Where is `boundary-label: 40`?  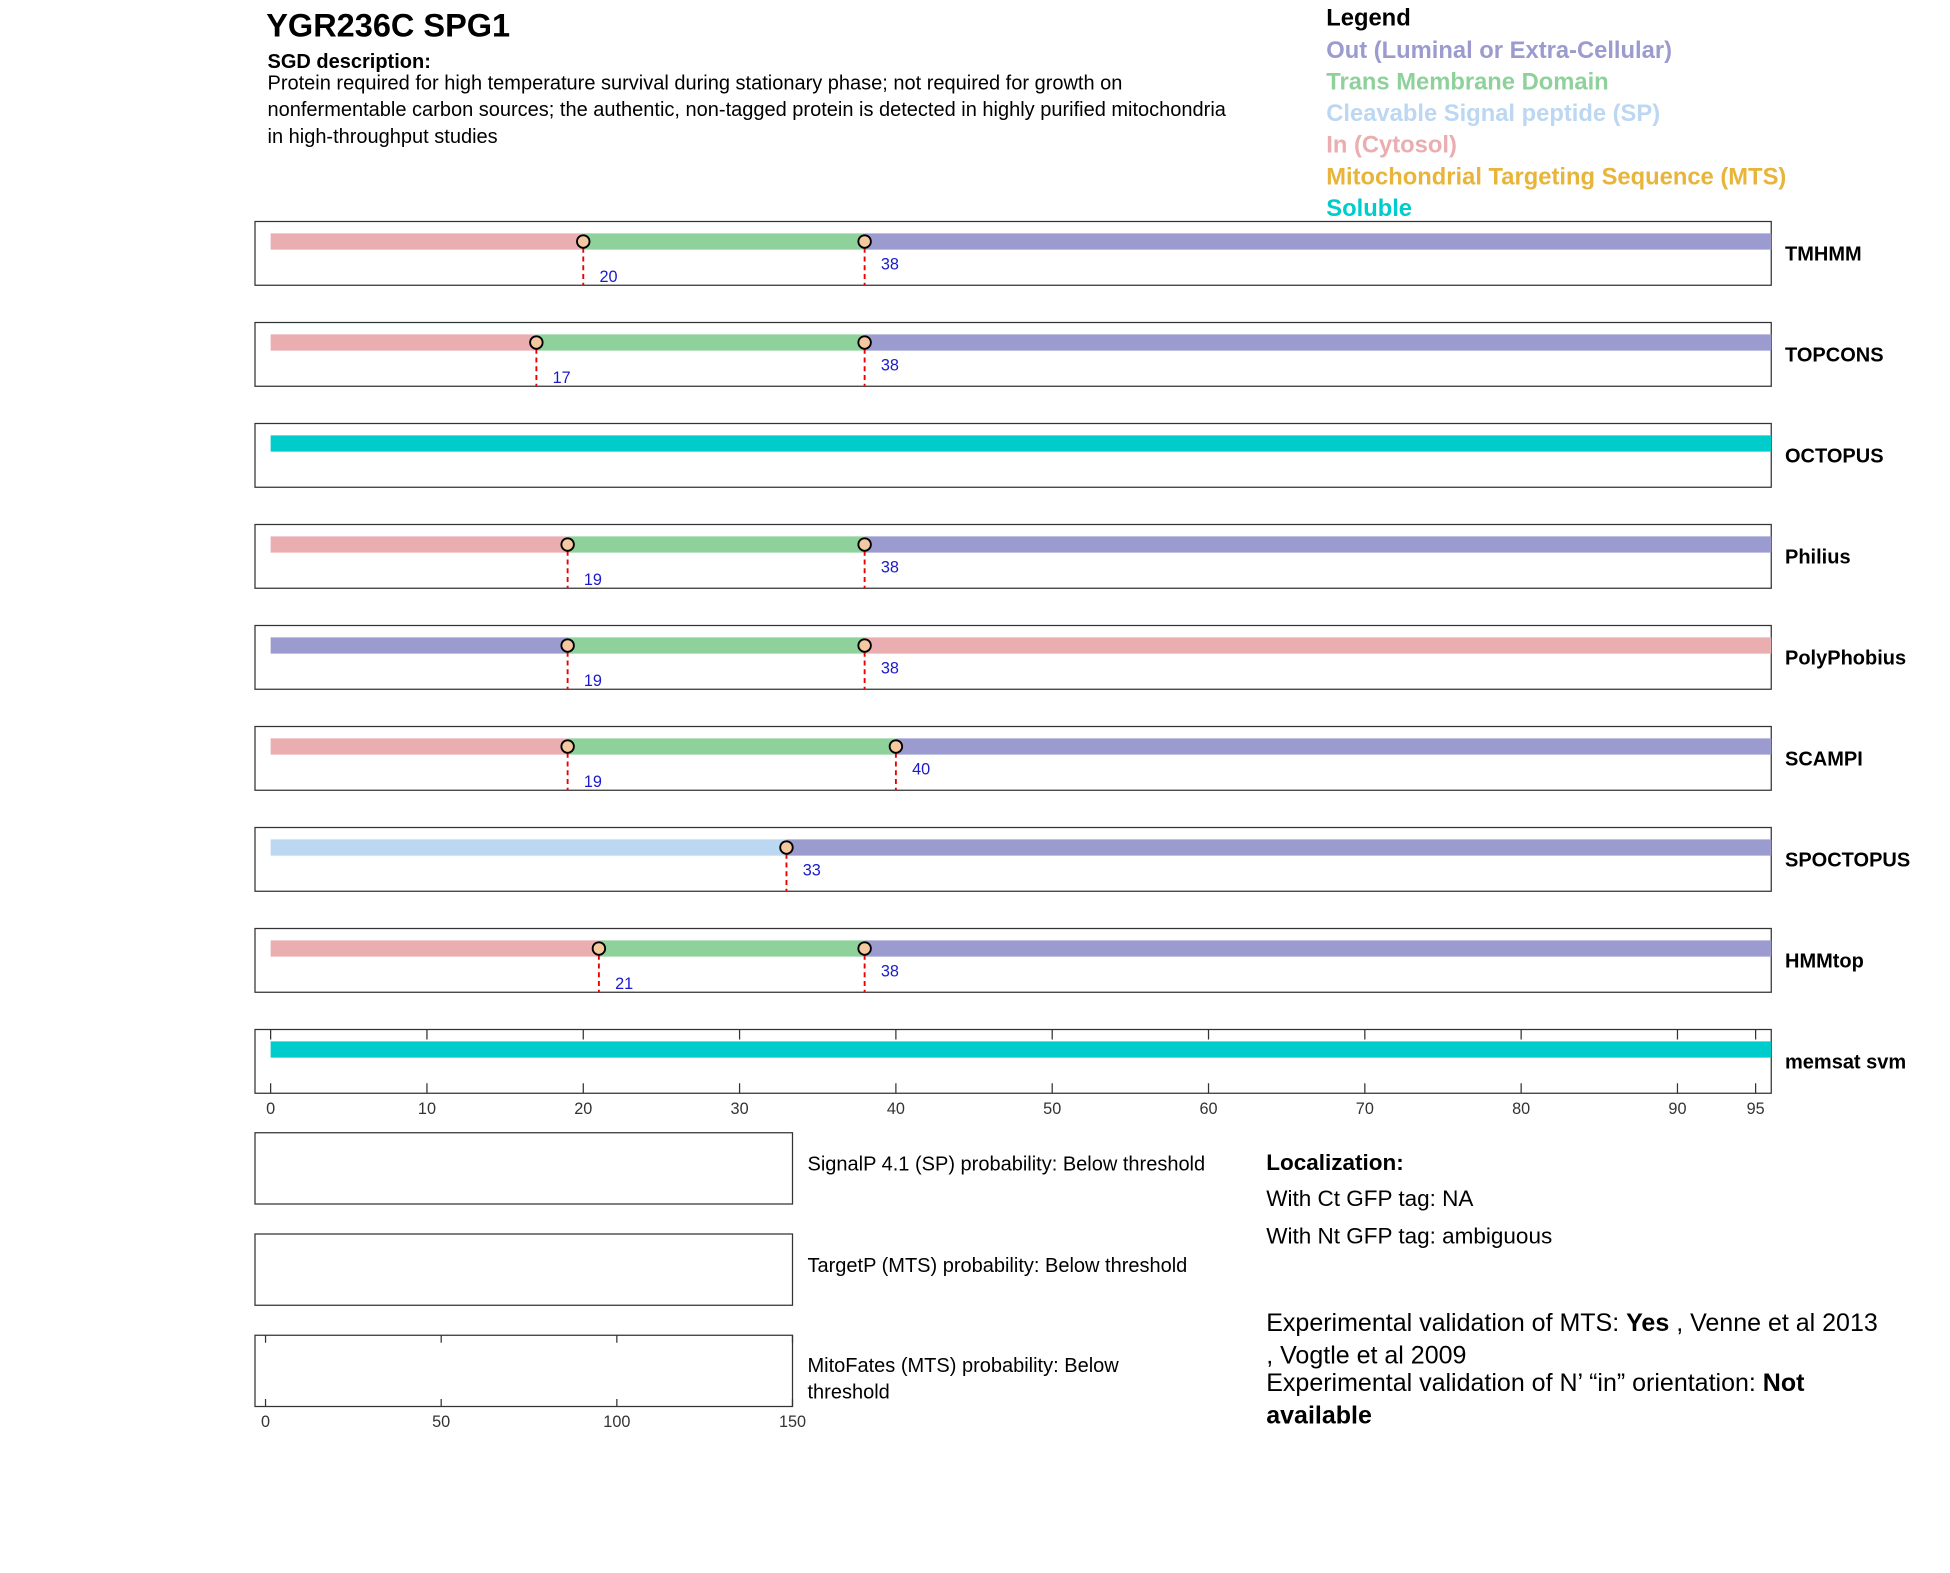 boundary-label: 40 is located at coordinates (921, 770).